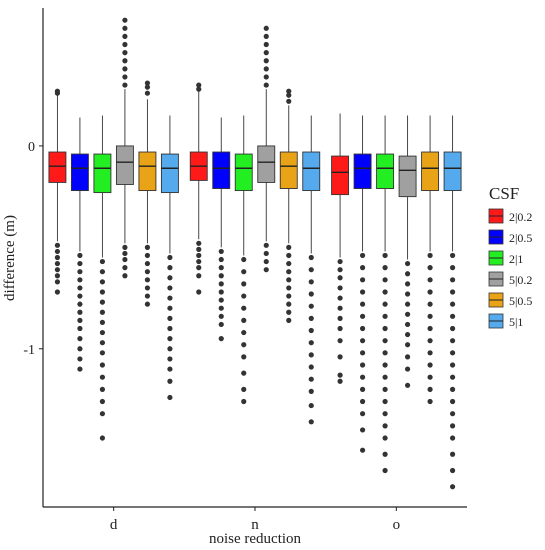 The image size is (545, 550). I want to click on y-axis-label: difference (m), so click(10, 258).